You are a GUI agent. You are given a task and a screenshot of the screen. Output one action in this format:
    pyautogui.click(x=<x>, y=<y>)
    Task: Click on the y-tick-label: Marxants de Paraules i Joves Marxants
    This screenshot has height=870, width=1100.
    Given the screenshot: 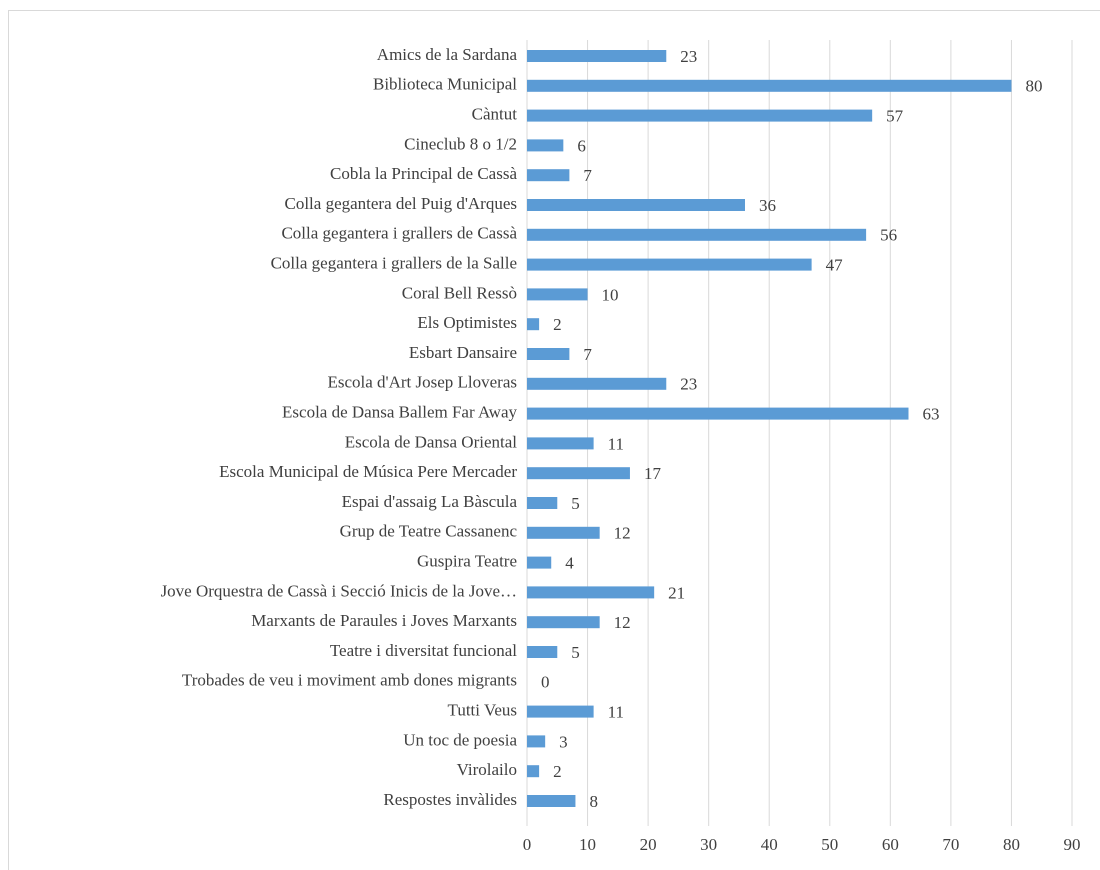 What is the action you would take?
    pyautogui.click(x=384, y=620)
    